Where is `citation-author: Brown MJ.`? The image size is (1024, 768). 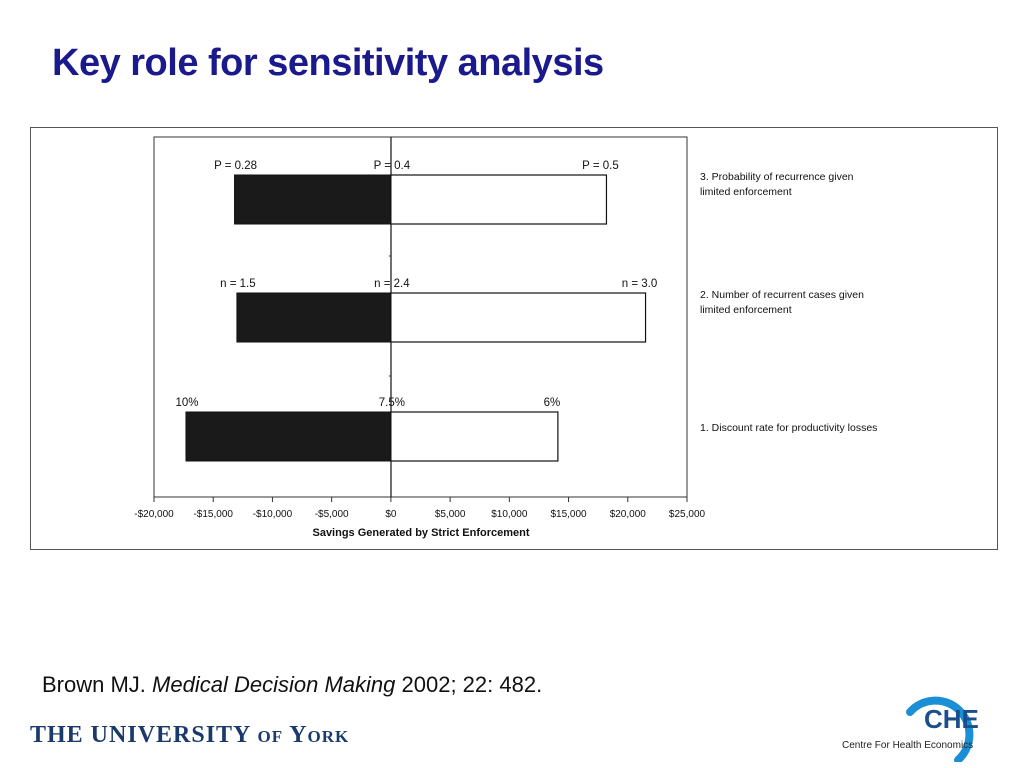 citation-author: Brown MJ. is located at coordinates (94, 684).